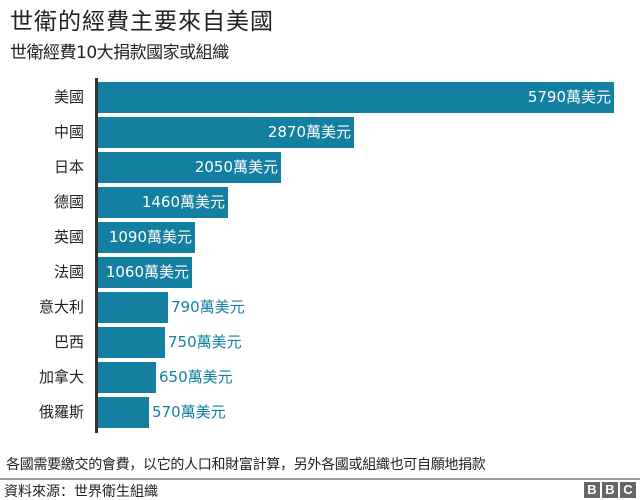 The image size is (640, 500). I want to click on value-label: 1060萬美元, so click(147, 272).